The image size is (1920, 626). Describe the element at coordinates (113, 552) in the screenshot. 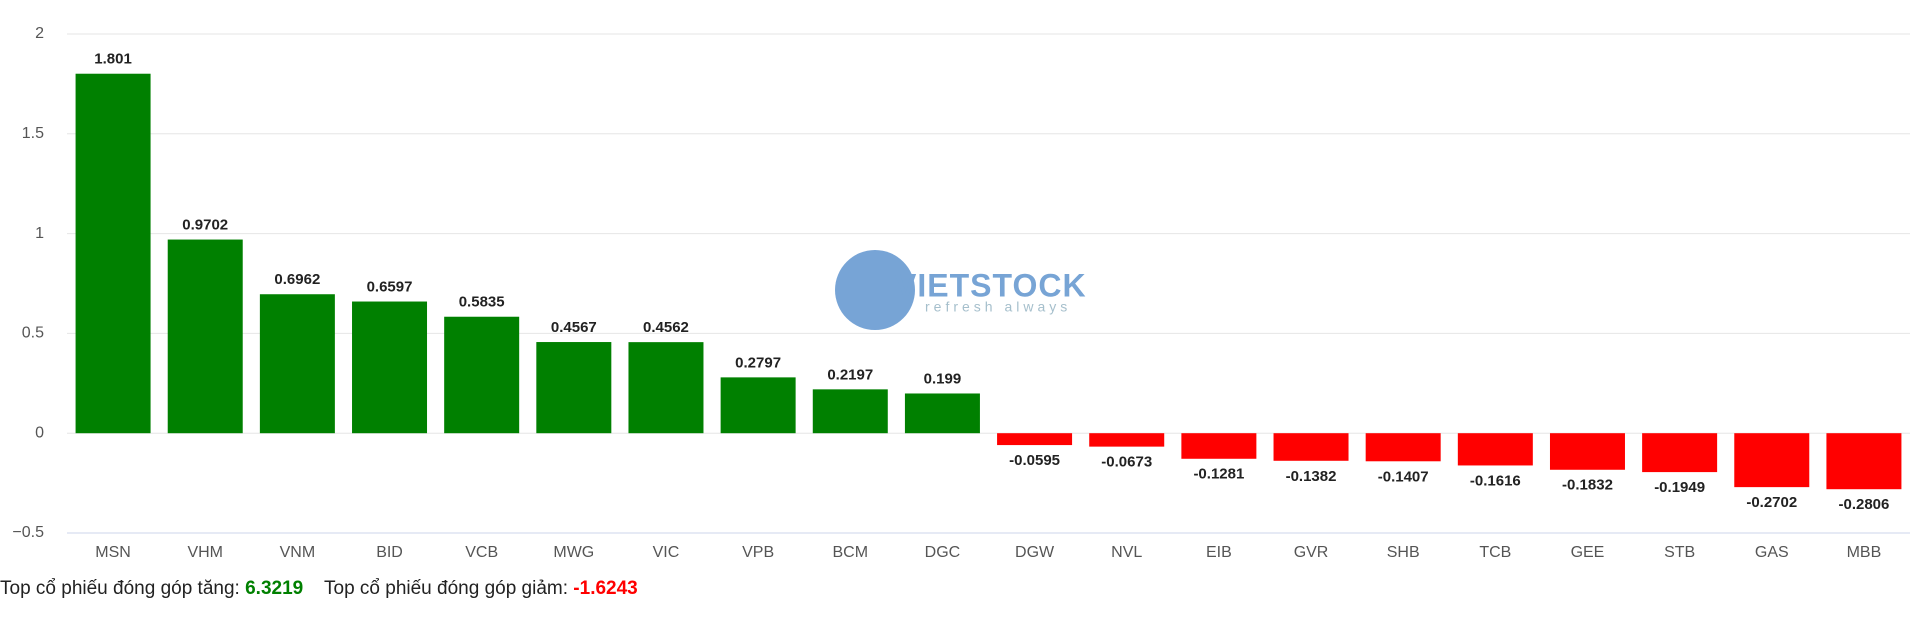

I see `x-tick-label: MSN` at that location.